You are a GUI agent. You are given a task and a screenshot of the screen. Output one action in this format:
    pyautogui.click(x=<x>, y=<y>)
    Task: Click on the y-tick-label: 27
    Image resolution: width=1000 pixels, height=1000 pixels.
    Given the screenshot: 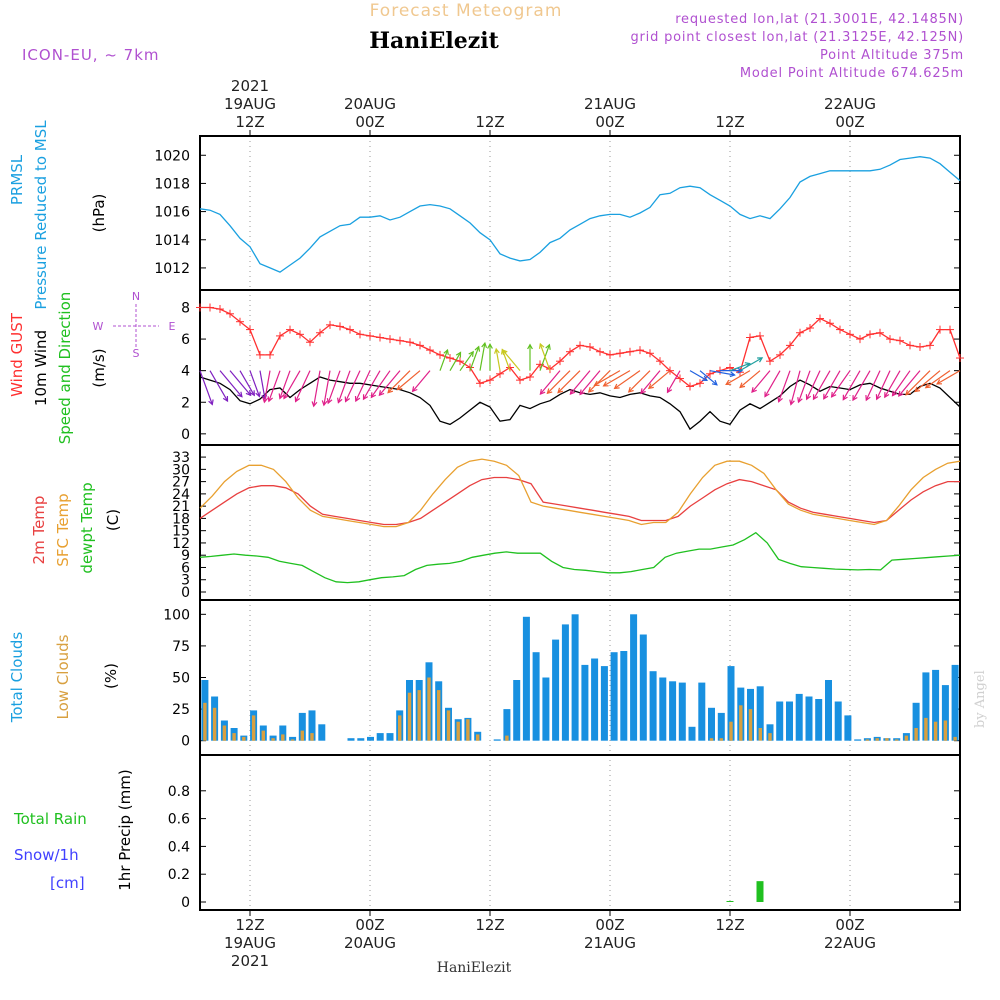 What is the action you would take?
    pyautogui.click(x=181, y=483)
    